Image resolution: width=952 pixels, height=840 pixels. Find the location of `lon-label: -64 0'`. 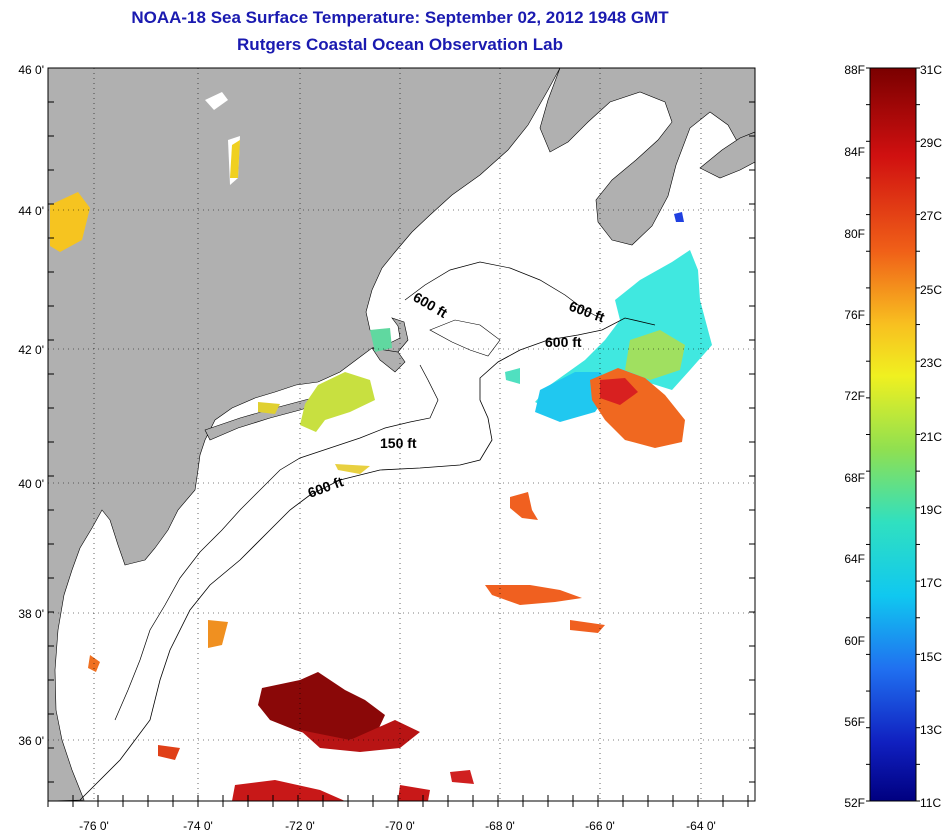

lon-label: -64 0' is located at coordinates (701, 826).